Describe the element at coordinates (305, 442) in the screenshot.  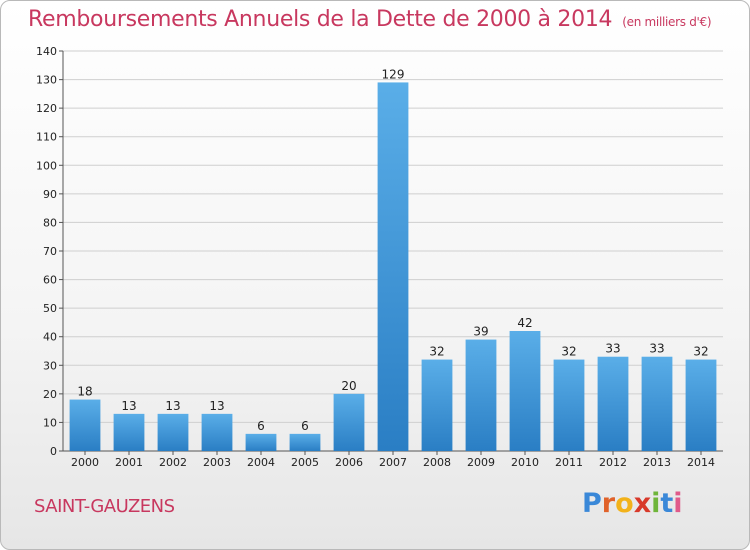
I see `bar-2005` at that location.